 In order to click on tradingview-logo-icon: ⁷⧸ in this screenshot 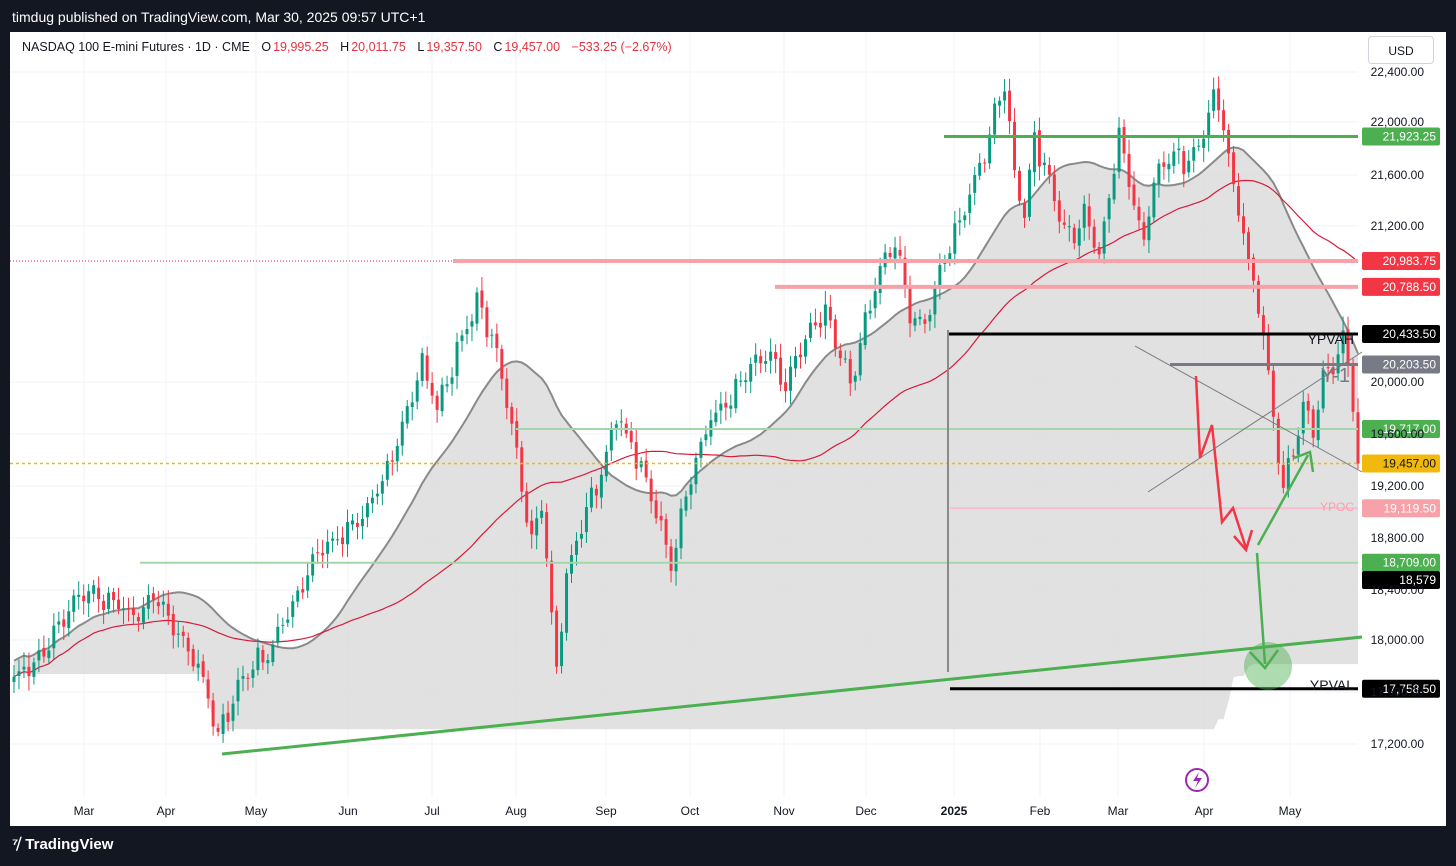, I will do `click(16, 844)`.